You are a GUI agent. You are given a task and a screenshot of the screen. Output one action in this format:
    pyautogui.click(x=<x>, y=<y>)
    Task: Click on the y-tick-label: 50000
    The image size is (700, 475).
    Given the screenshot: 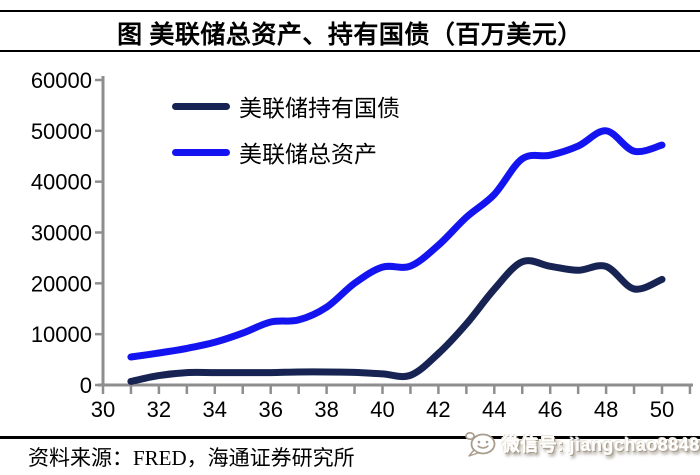 What is the action you would take?
    pyautogui.click(x=61, y=131)
    